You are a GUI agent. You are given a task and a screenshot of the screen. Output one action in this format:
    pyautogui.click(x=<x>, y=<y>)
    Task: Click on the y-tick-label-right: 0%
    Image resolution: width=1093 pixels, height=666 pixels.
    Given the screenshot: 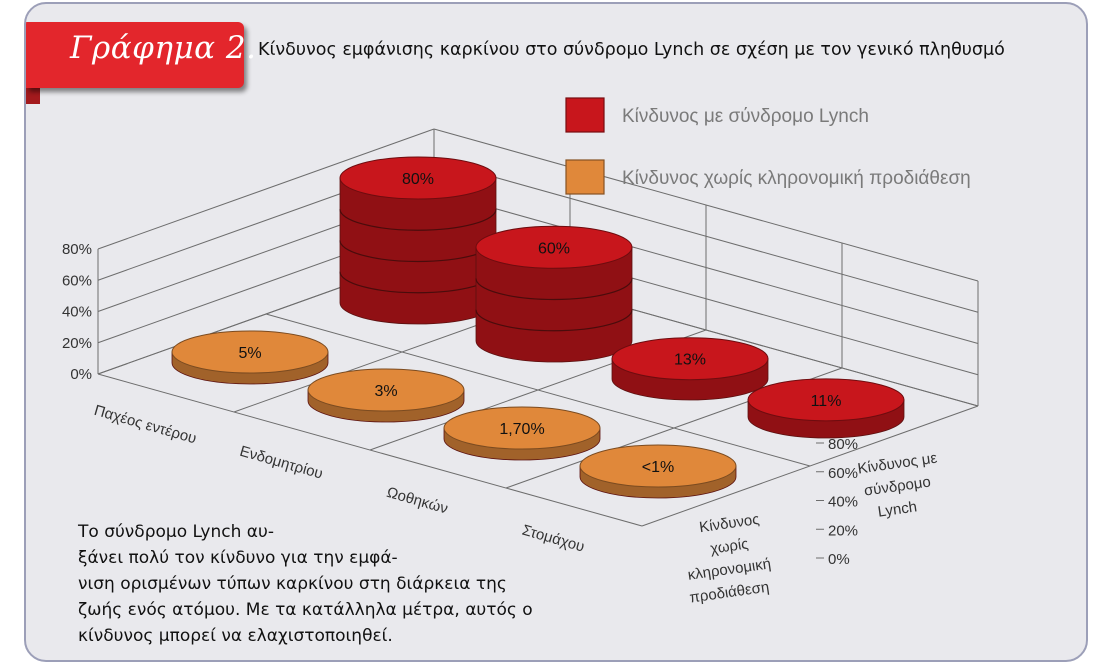 What is the action you would take?
    pyautogui.click(x=839, y=559)
    